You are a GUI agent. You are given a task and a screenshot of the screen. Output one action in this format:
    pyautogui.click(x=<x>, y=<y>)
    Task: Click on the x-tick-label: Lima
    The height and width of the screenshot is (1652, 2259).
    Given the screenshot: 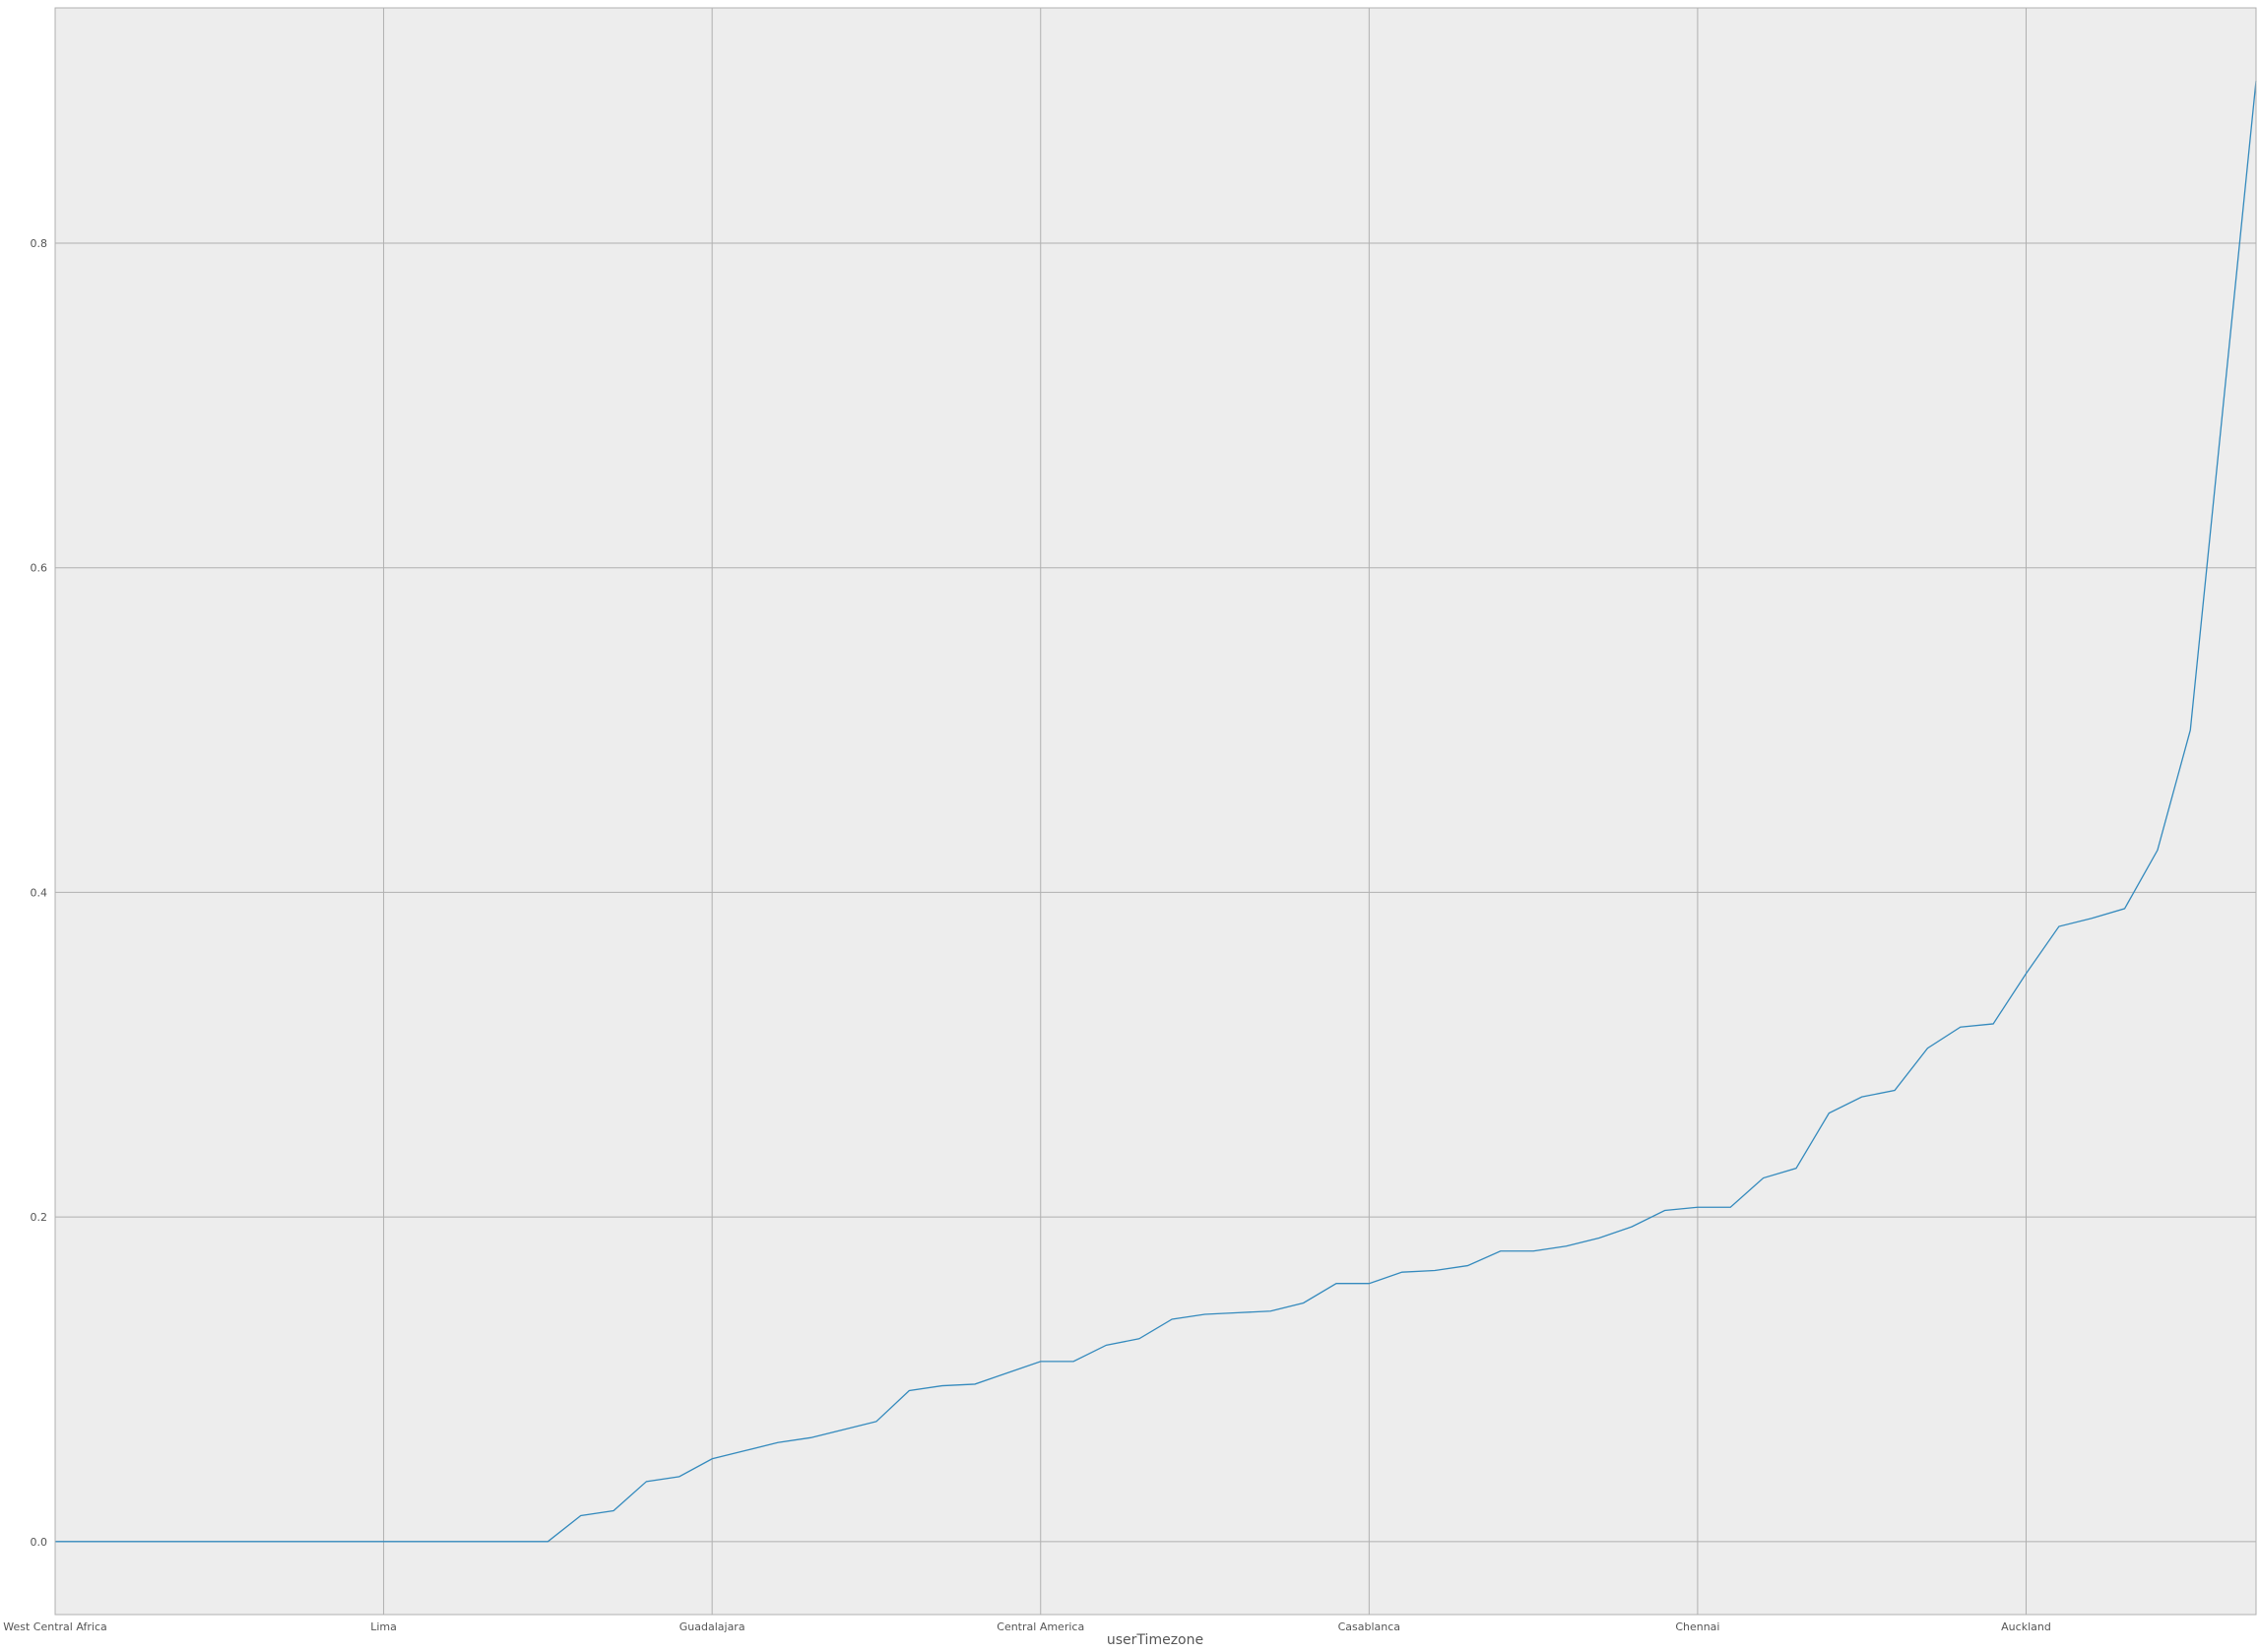 What is the action you would take?
    pyautogui.click(x=383, y=1627)
    